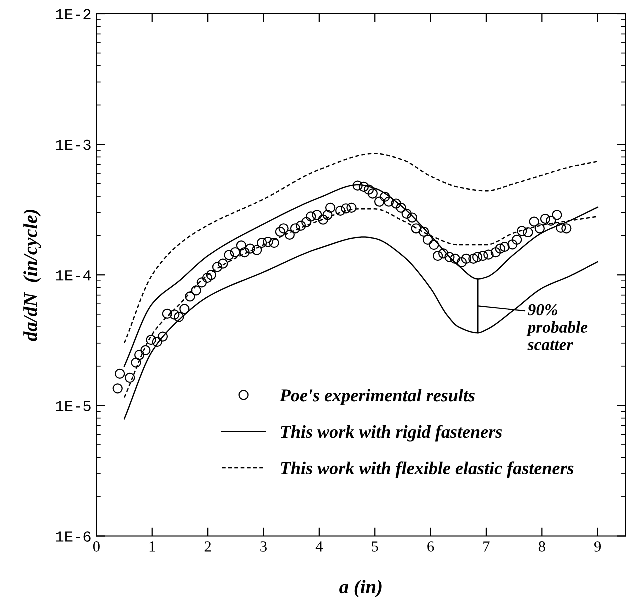  Describe the element at coordinates (73, 14) in the screenshot. I see `y-tick-label: 1E-2` at that location.